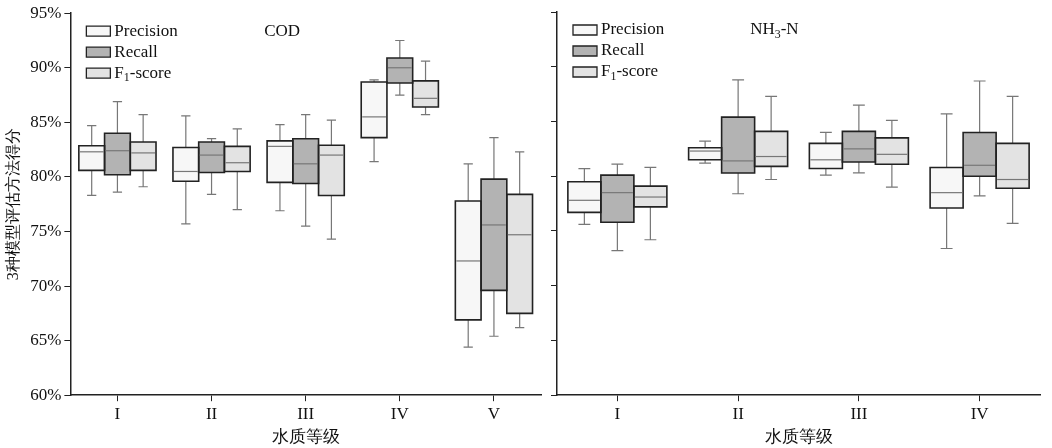 This screenshot has width=1052, height=448. I want to click on y-tick-label: 60%, so click(46, 394).